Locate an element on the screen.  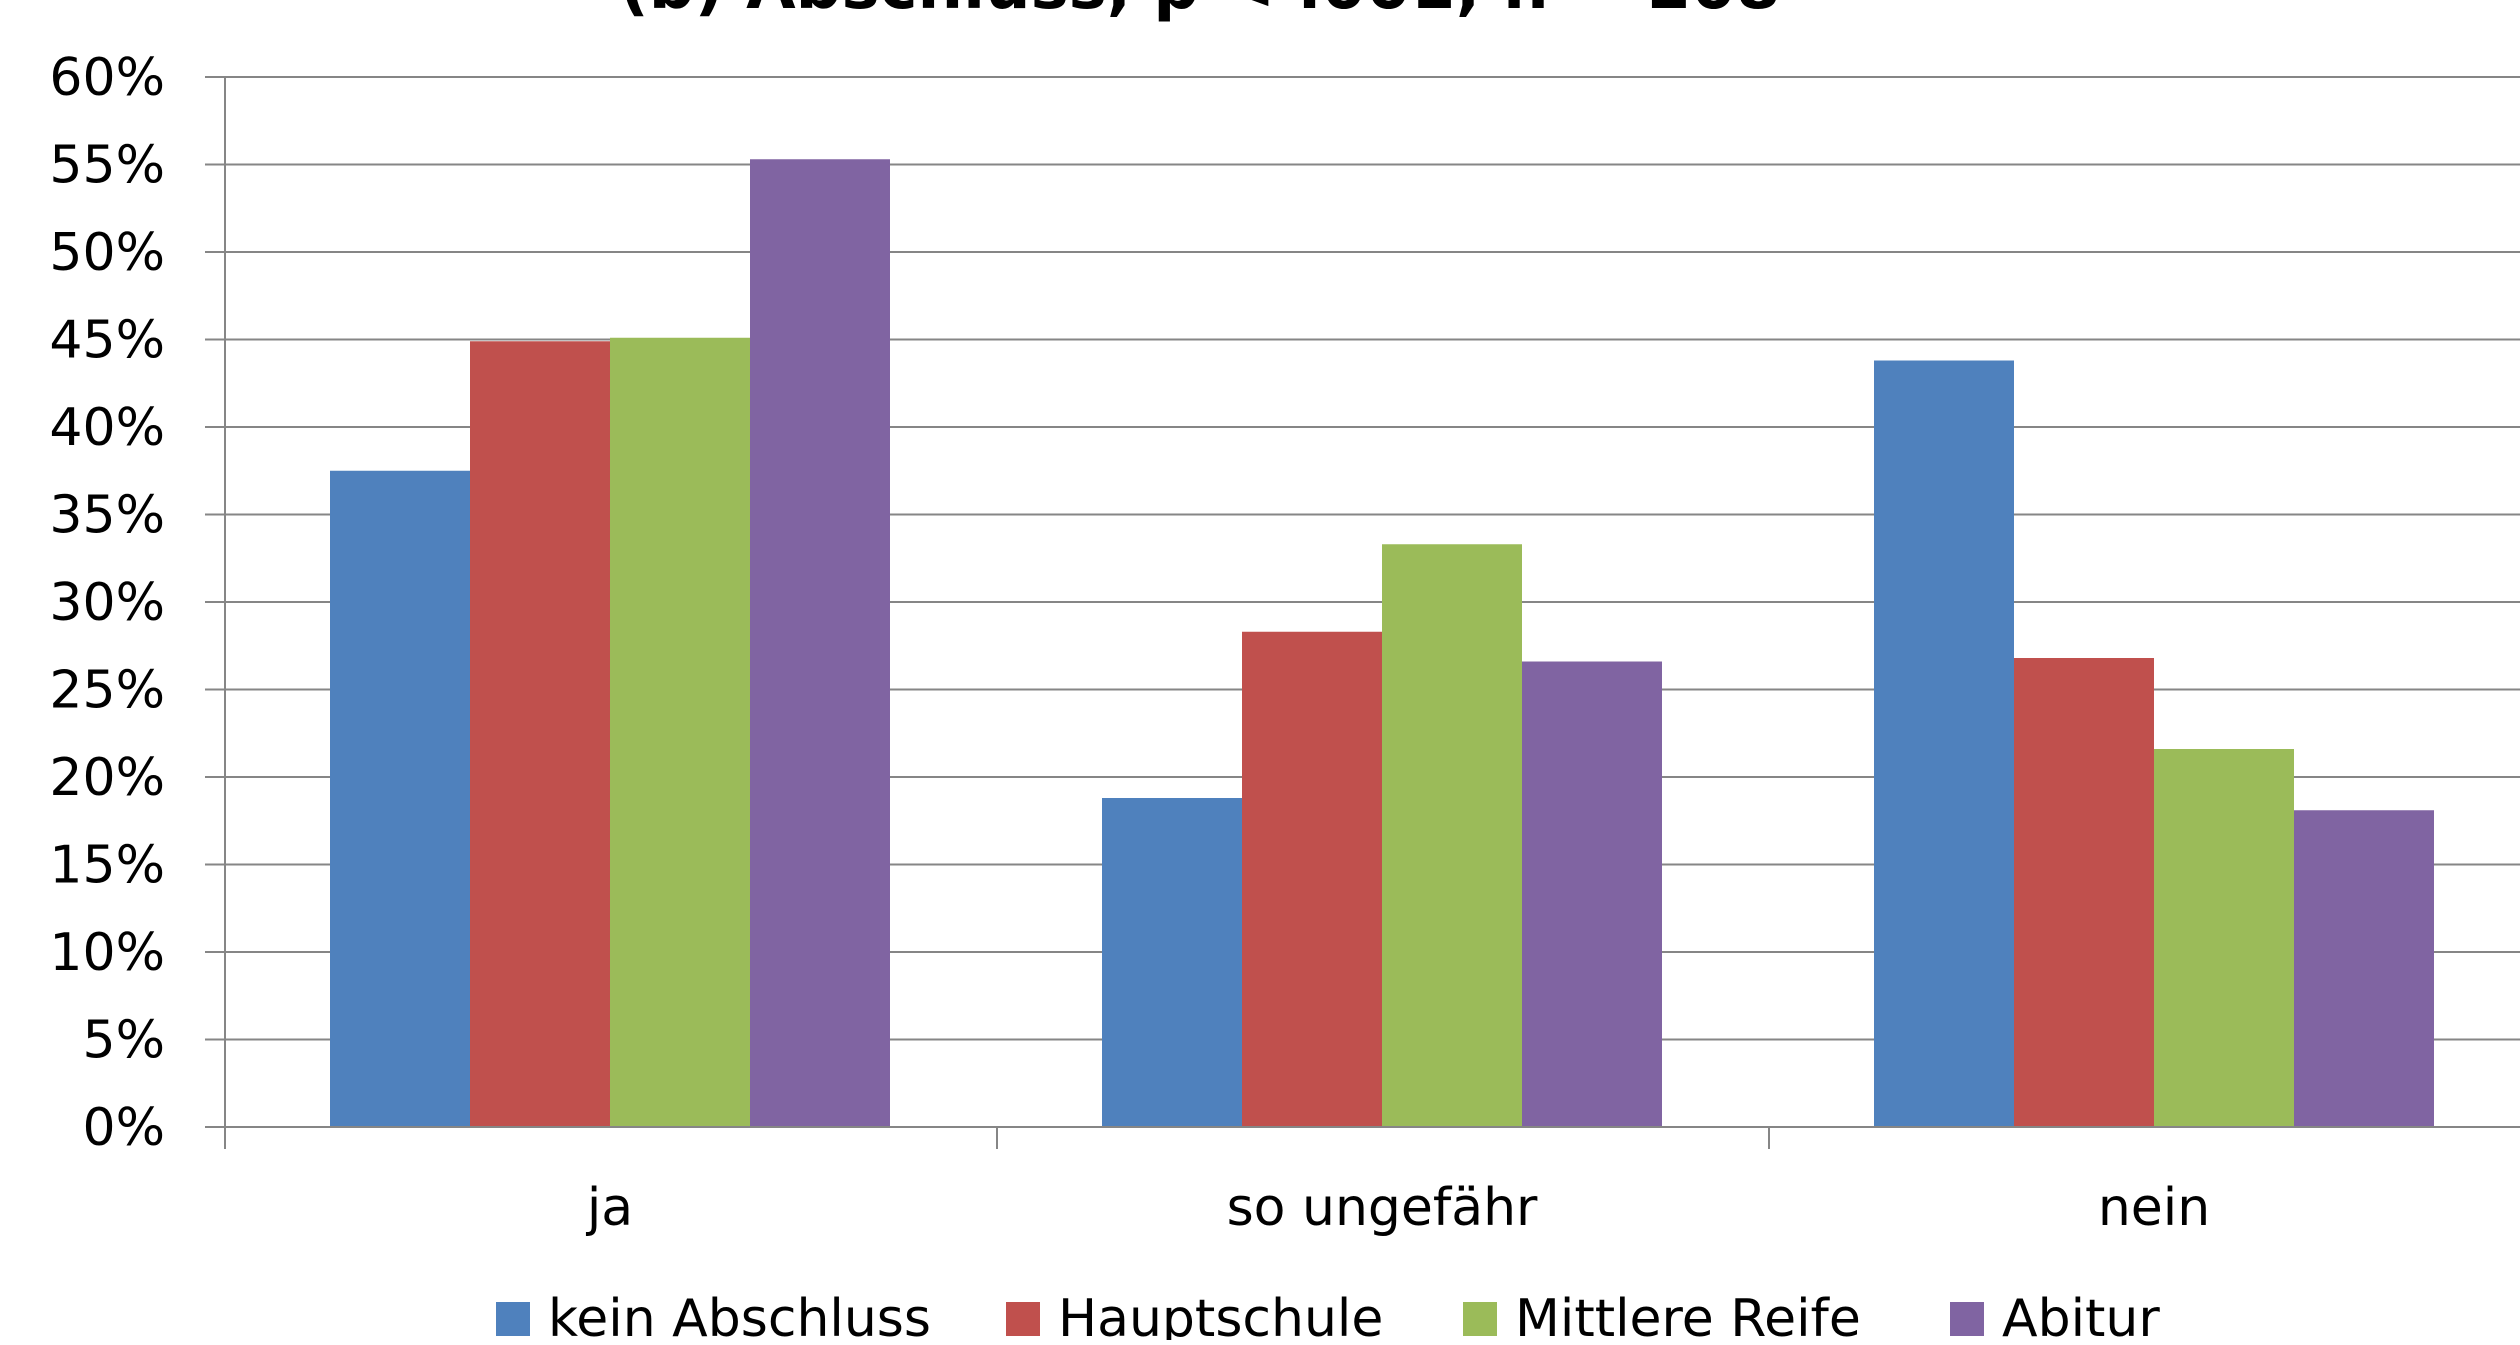
y-tick-label: 10% is located at coordinates (107, 953).